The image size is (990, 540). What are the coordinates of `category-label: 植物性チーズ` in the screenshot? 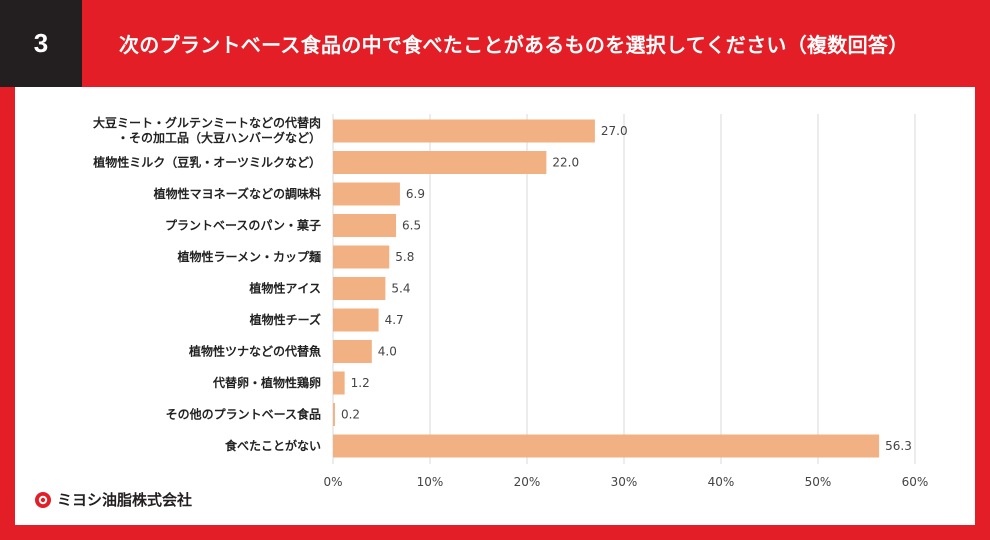 It's located at (285, 319).